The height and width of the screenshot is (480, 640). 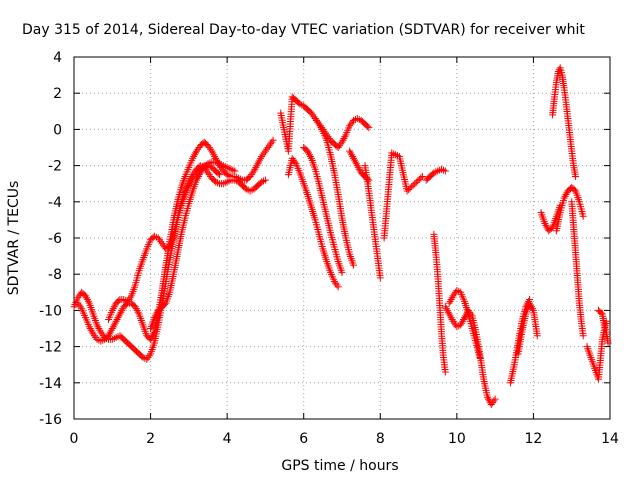 I want to click on series-trace-n, so click(x=464, y=323).